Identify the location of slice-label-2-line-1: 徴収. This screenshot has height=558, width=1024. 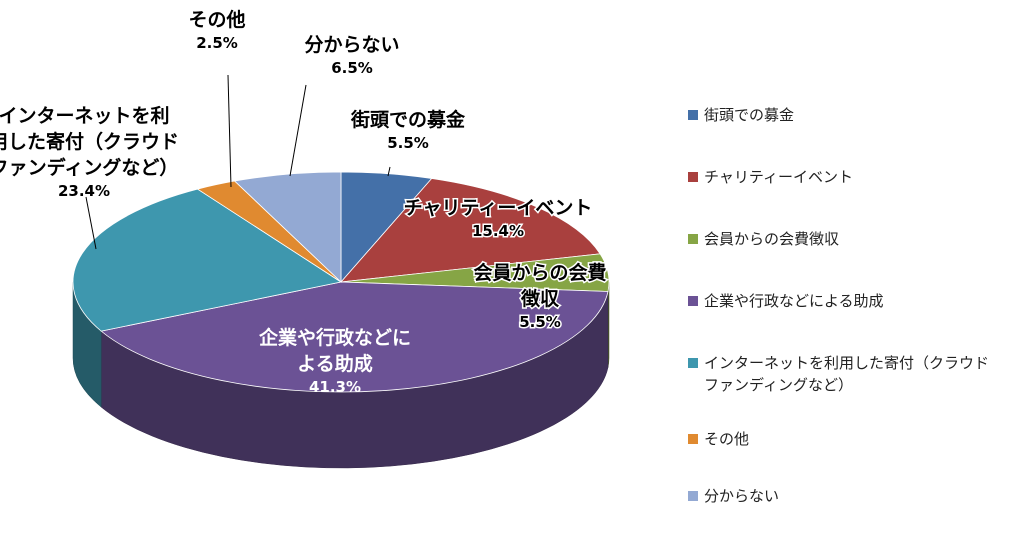
(540, 298).